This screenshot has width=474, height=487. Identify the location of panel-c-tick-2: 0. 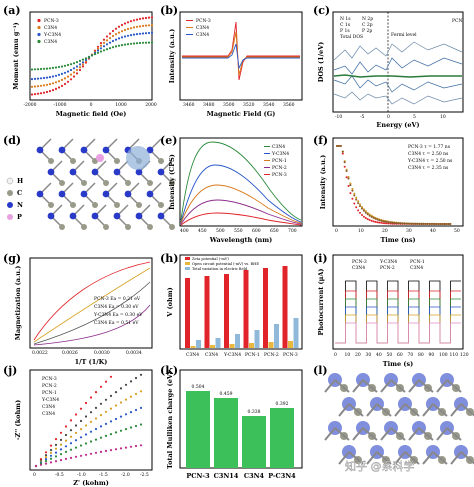
(388, 117).